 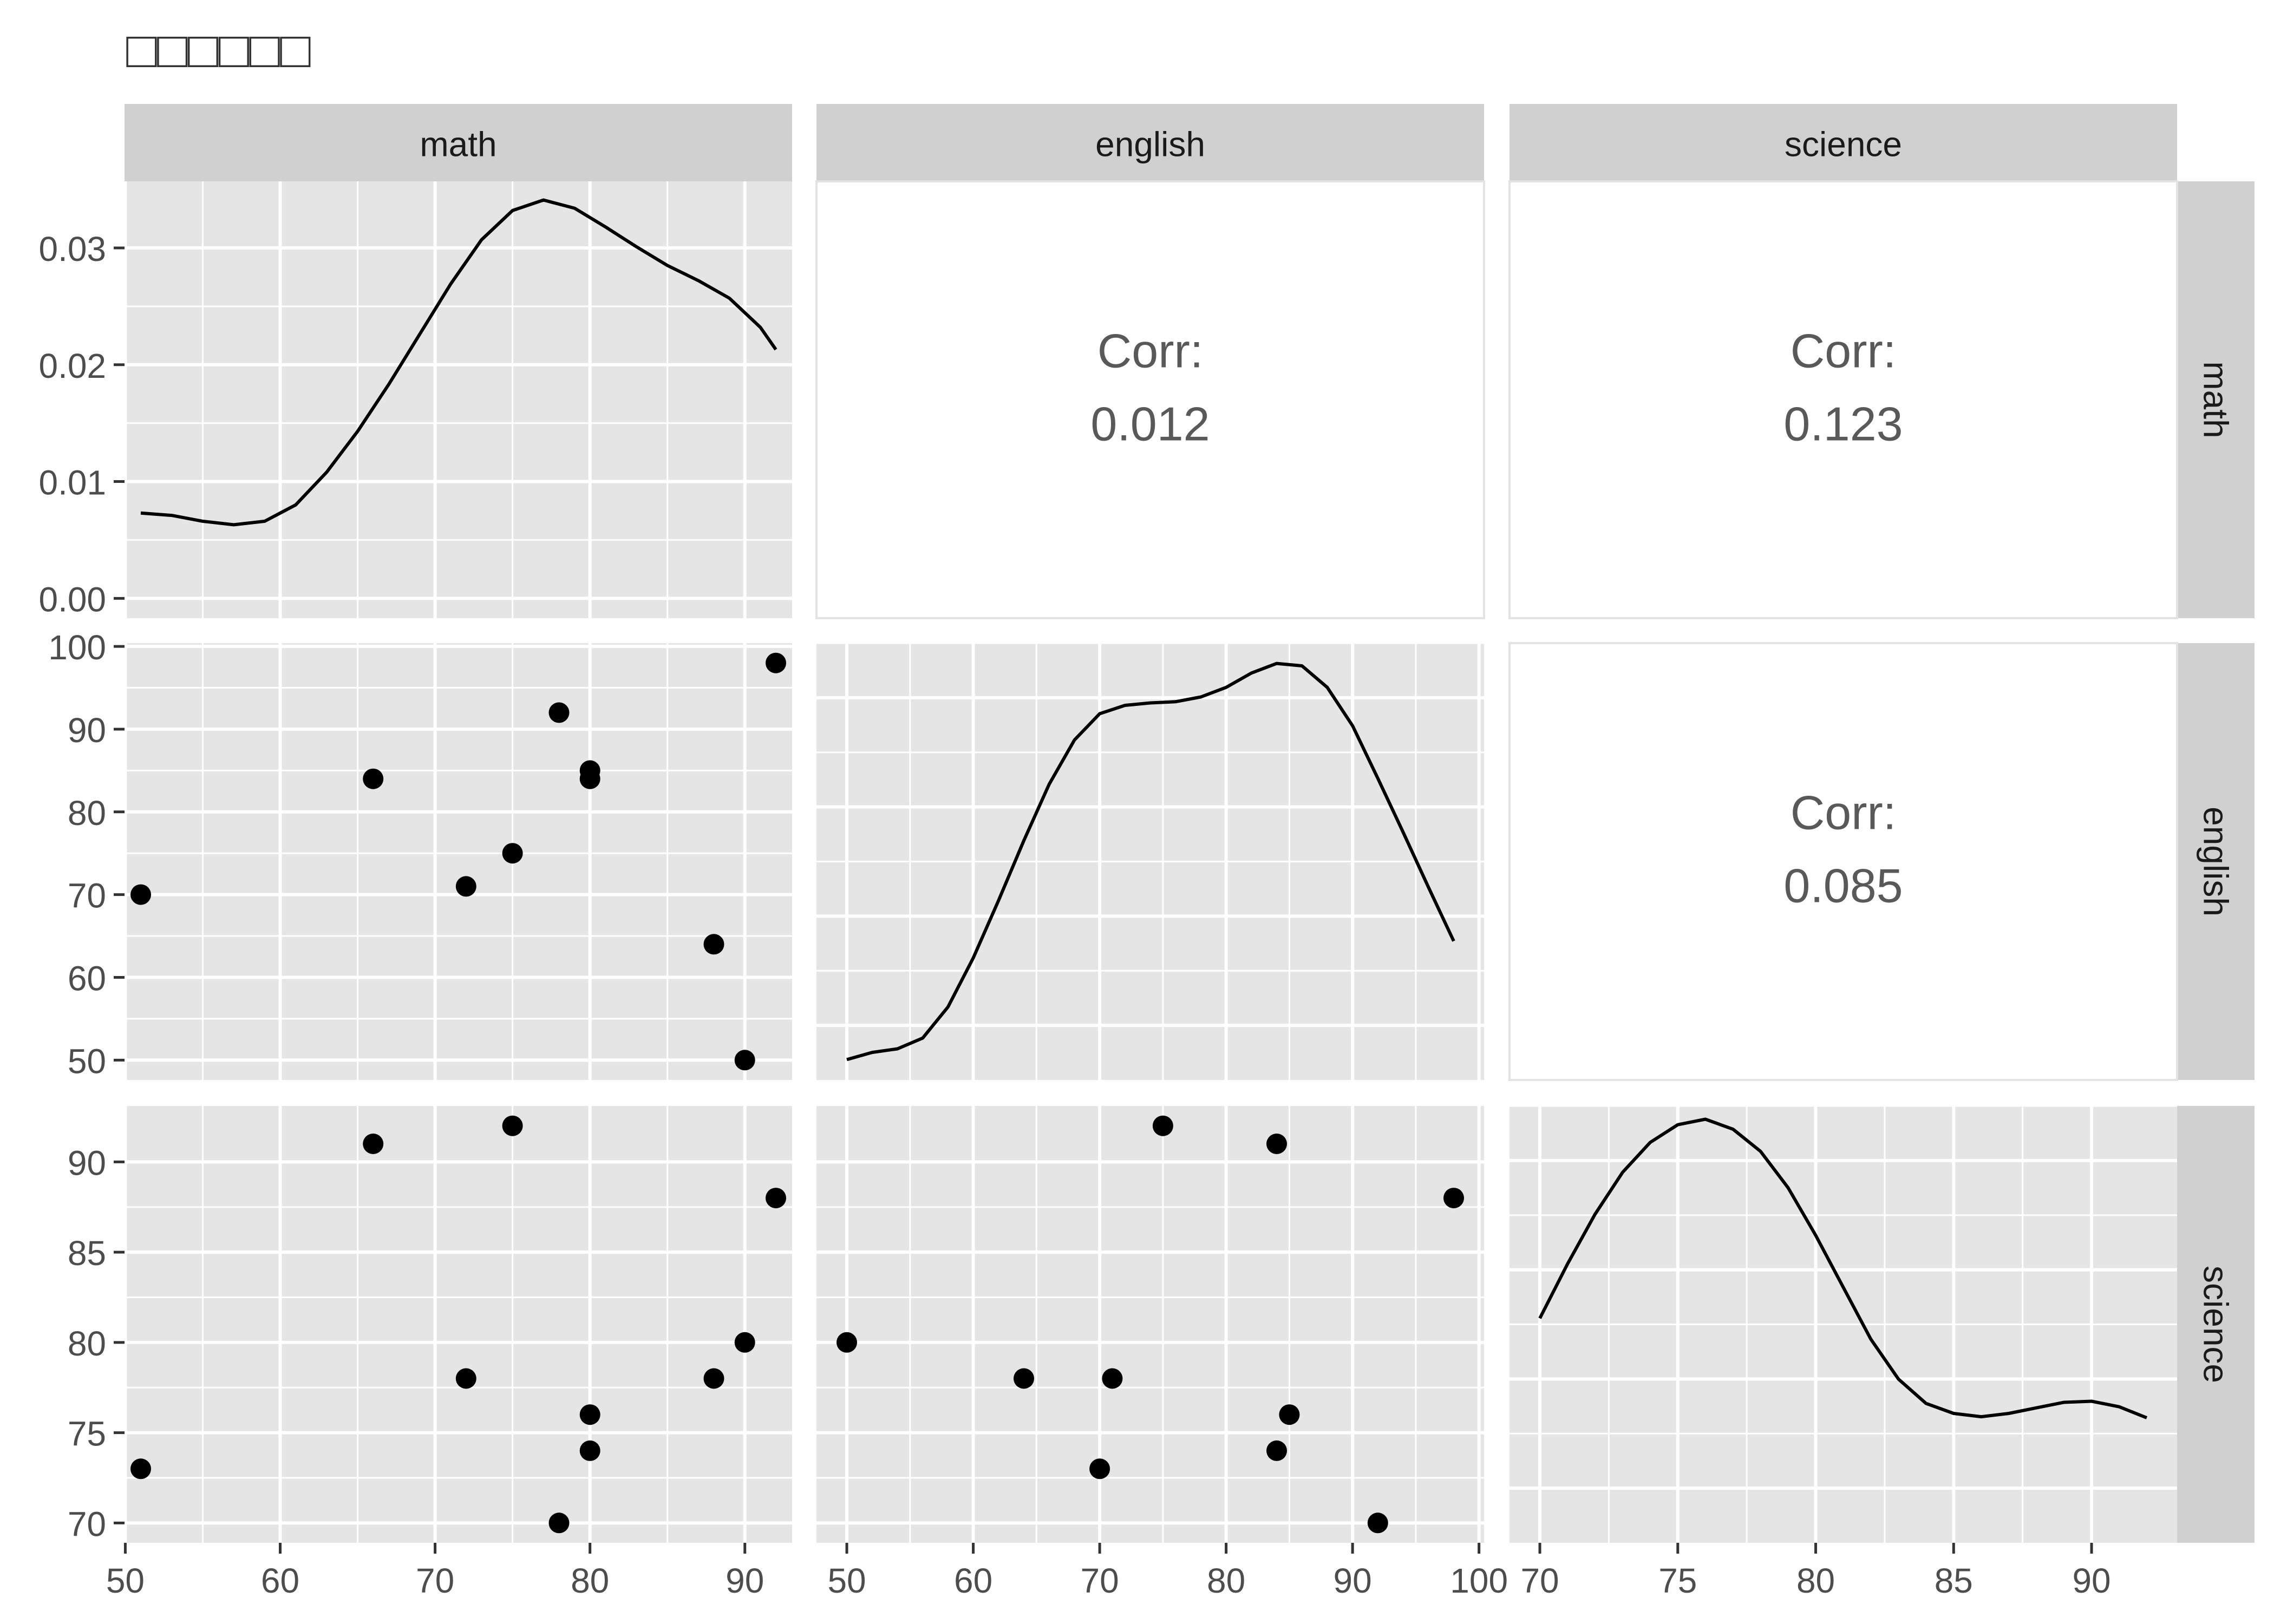 What do you see at coordinates (1678, 1580) in the screenshot?
I see `x-tick-label: 75` at bounding box center [1678, 1580].